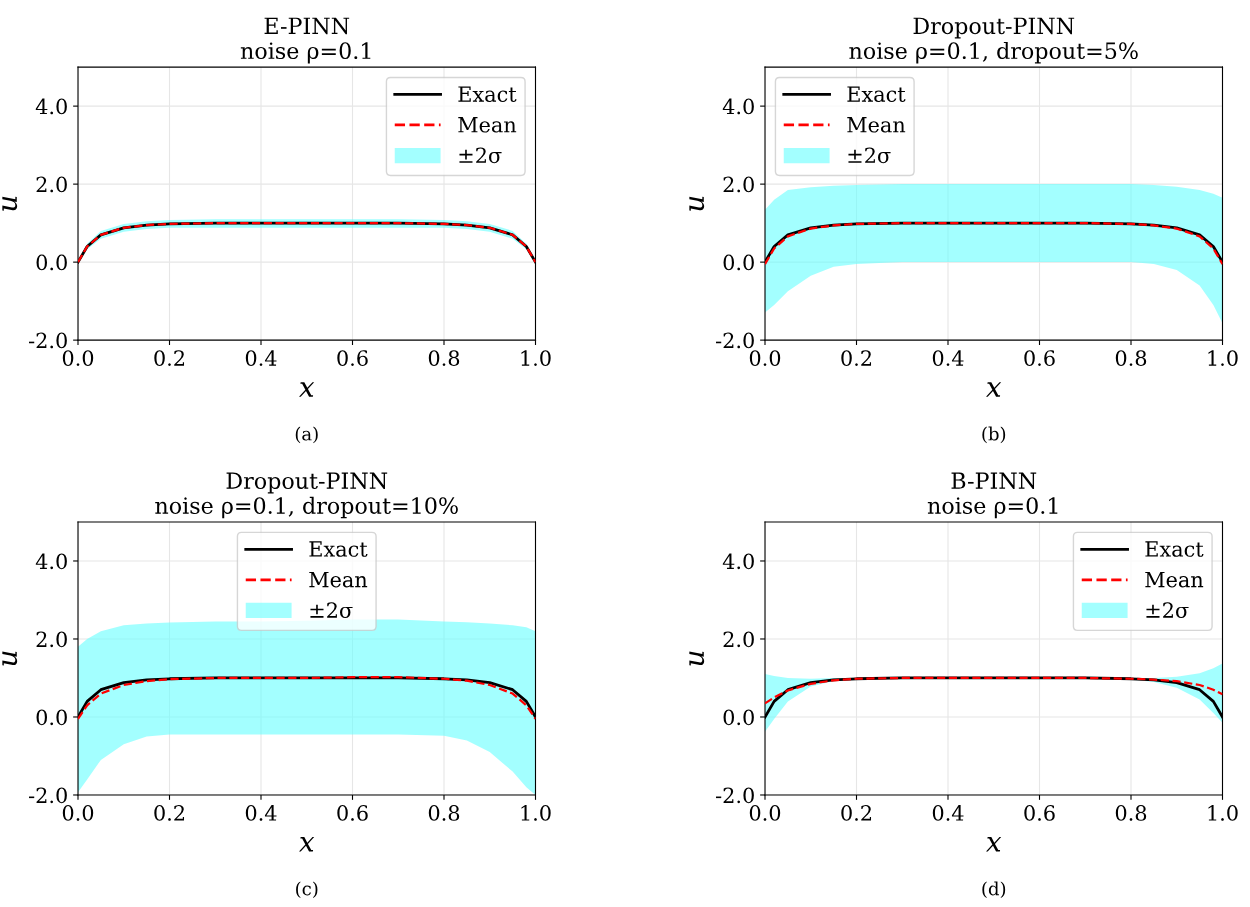  I want to click on text: (b), so click(994, 435).